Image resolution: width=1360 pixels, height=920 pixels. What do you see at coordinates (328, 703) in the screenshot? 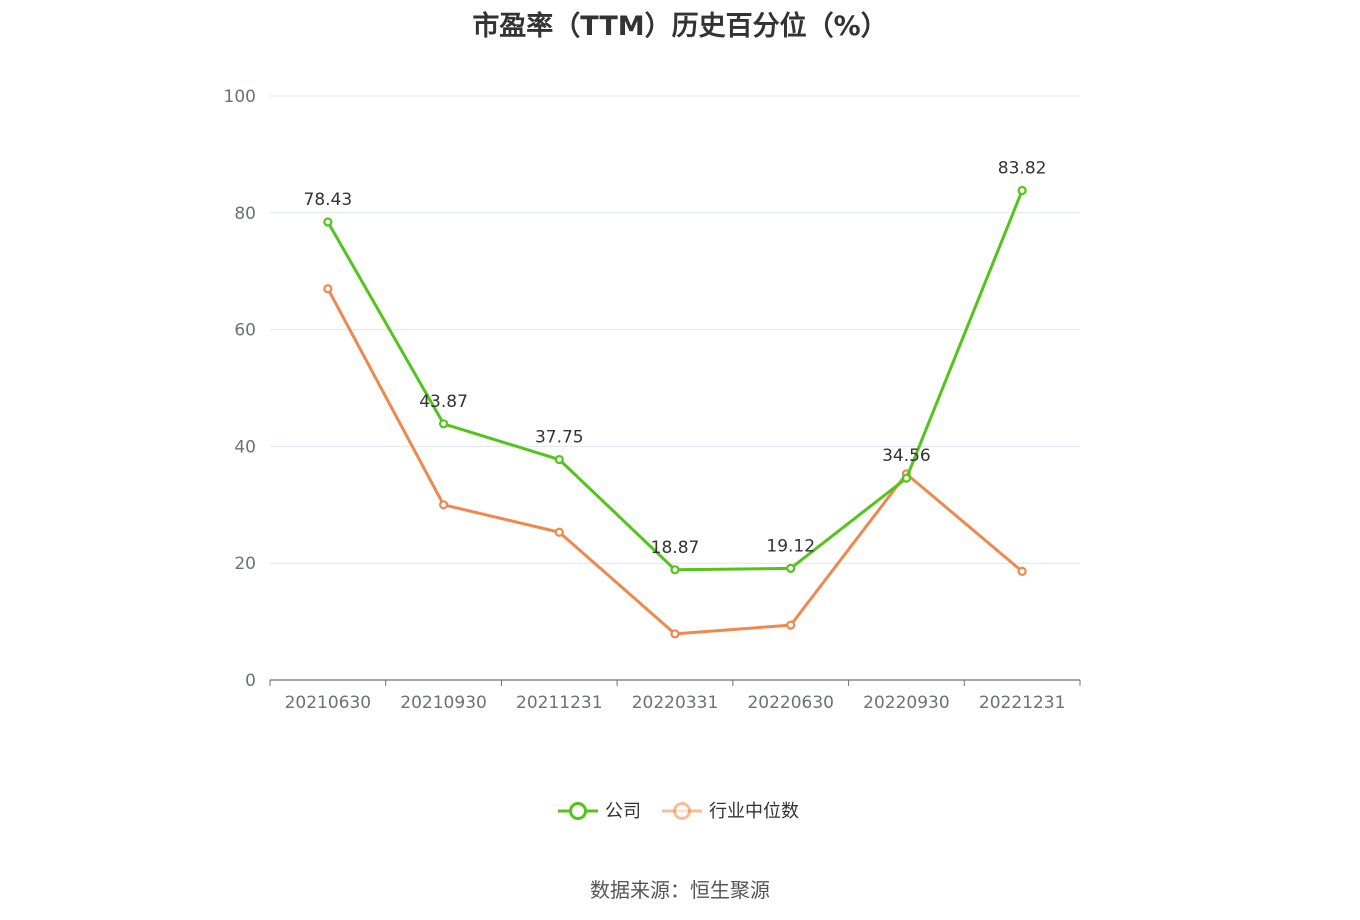
I see `x-tick-label: 20210630` at bounding box center [328, 703].